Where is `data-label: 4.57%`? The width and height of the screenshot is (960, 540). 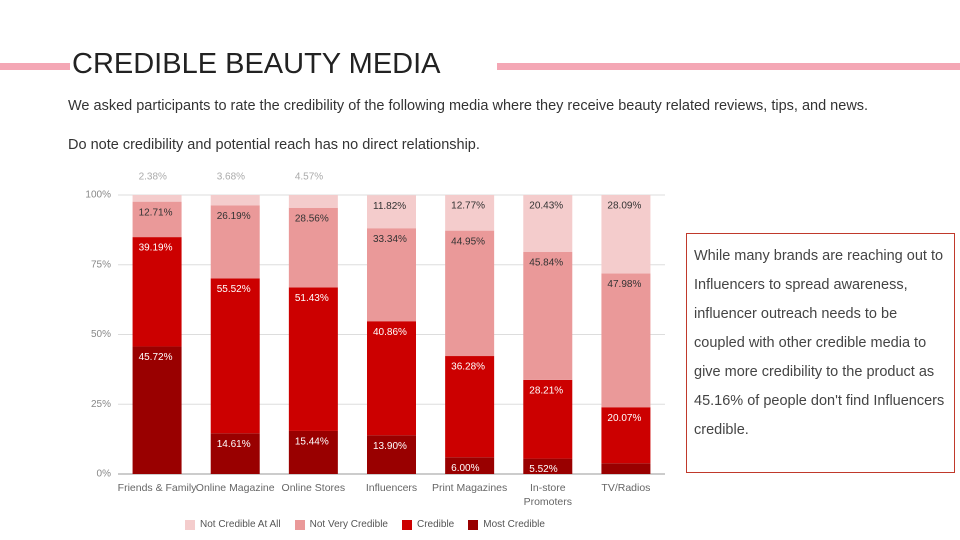
data-label: 4.57% is located at coordinates (309, 177).